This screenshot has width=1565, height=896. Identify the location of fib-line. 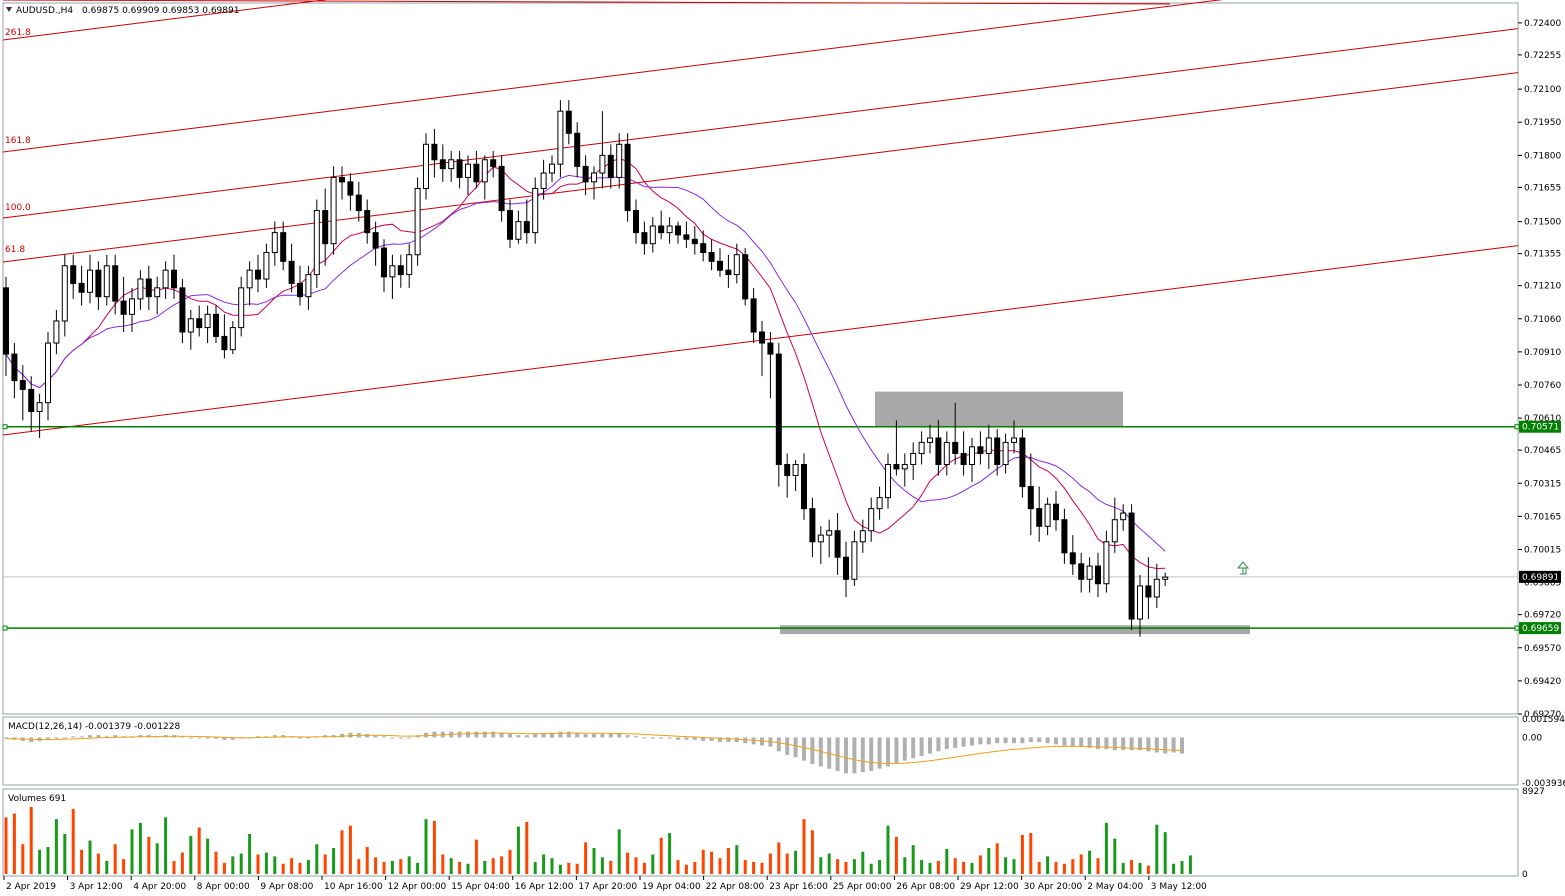
(613, 76).